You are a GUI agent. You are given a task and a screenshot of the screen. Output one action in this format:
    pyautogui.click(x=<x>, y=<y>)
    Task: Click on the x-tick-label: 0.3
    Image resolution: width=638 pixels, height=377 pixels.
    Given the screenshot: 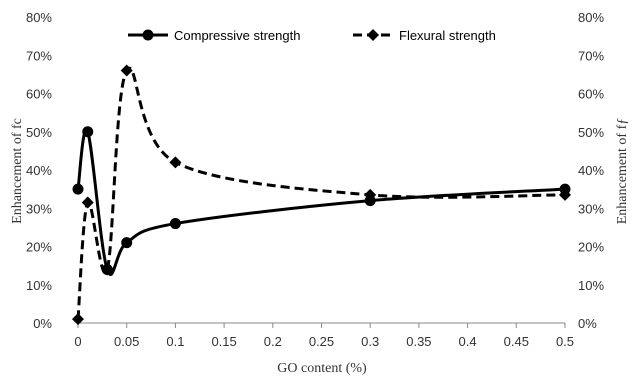 What is the action you would take?
    pyautogui.click(x=370, y=341)
    